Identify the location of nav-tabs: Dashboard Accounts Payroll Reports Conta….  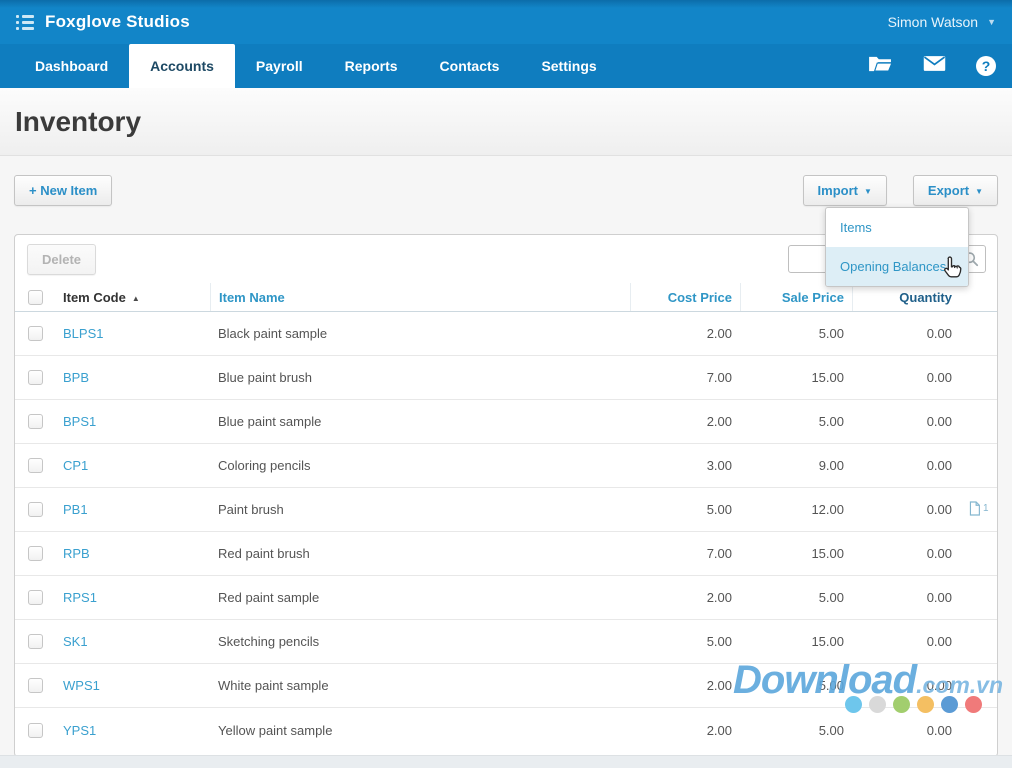
(316, 66).